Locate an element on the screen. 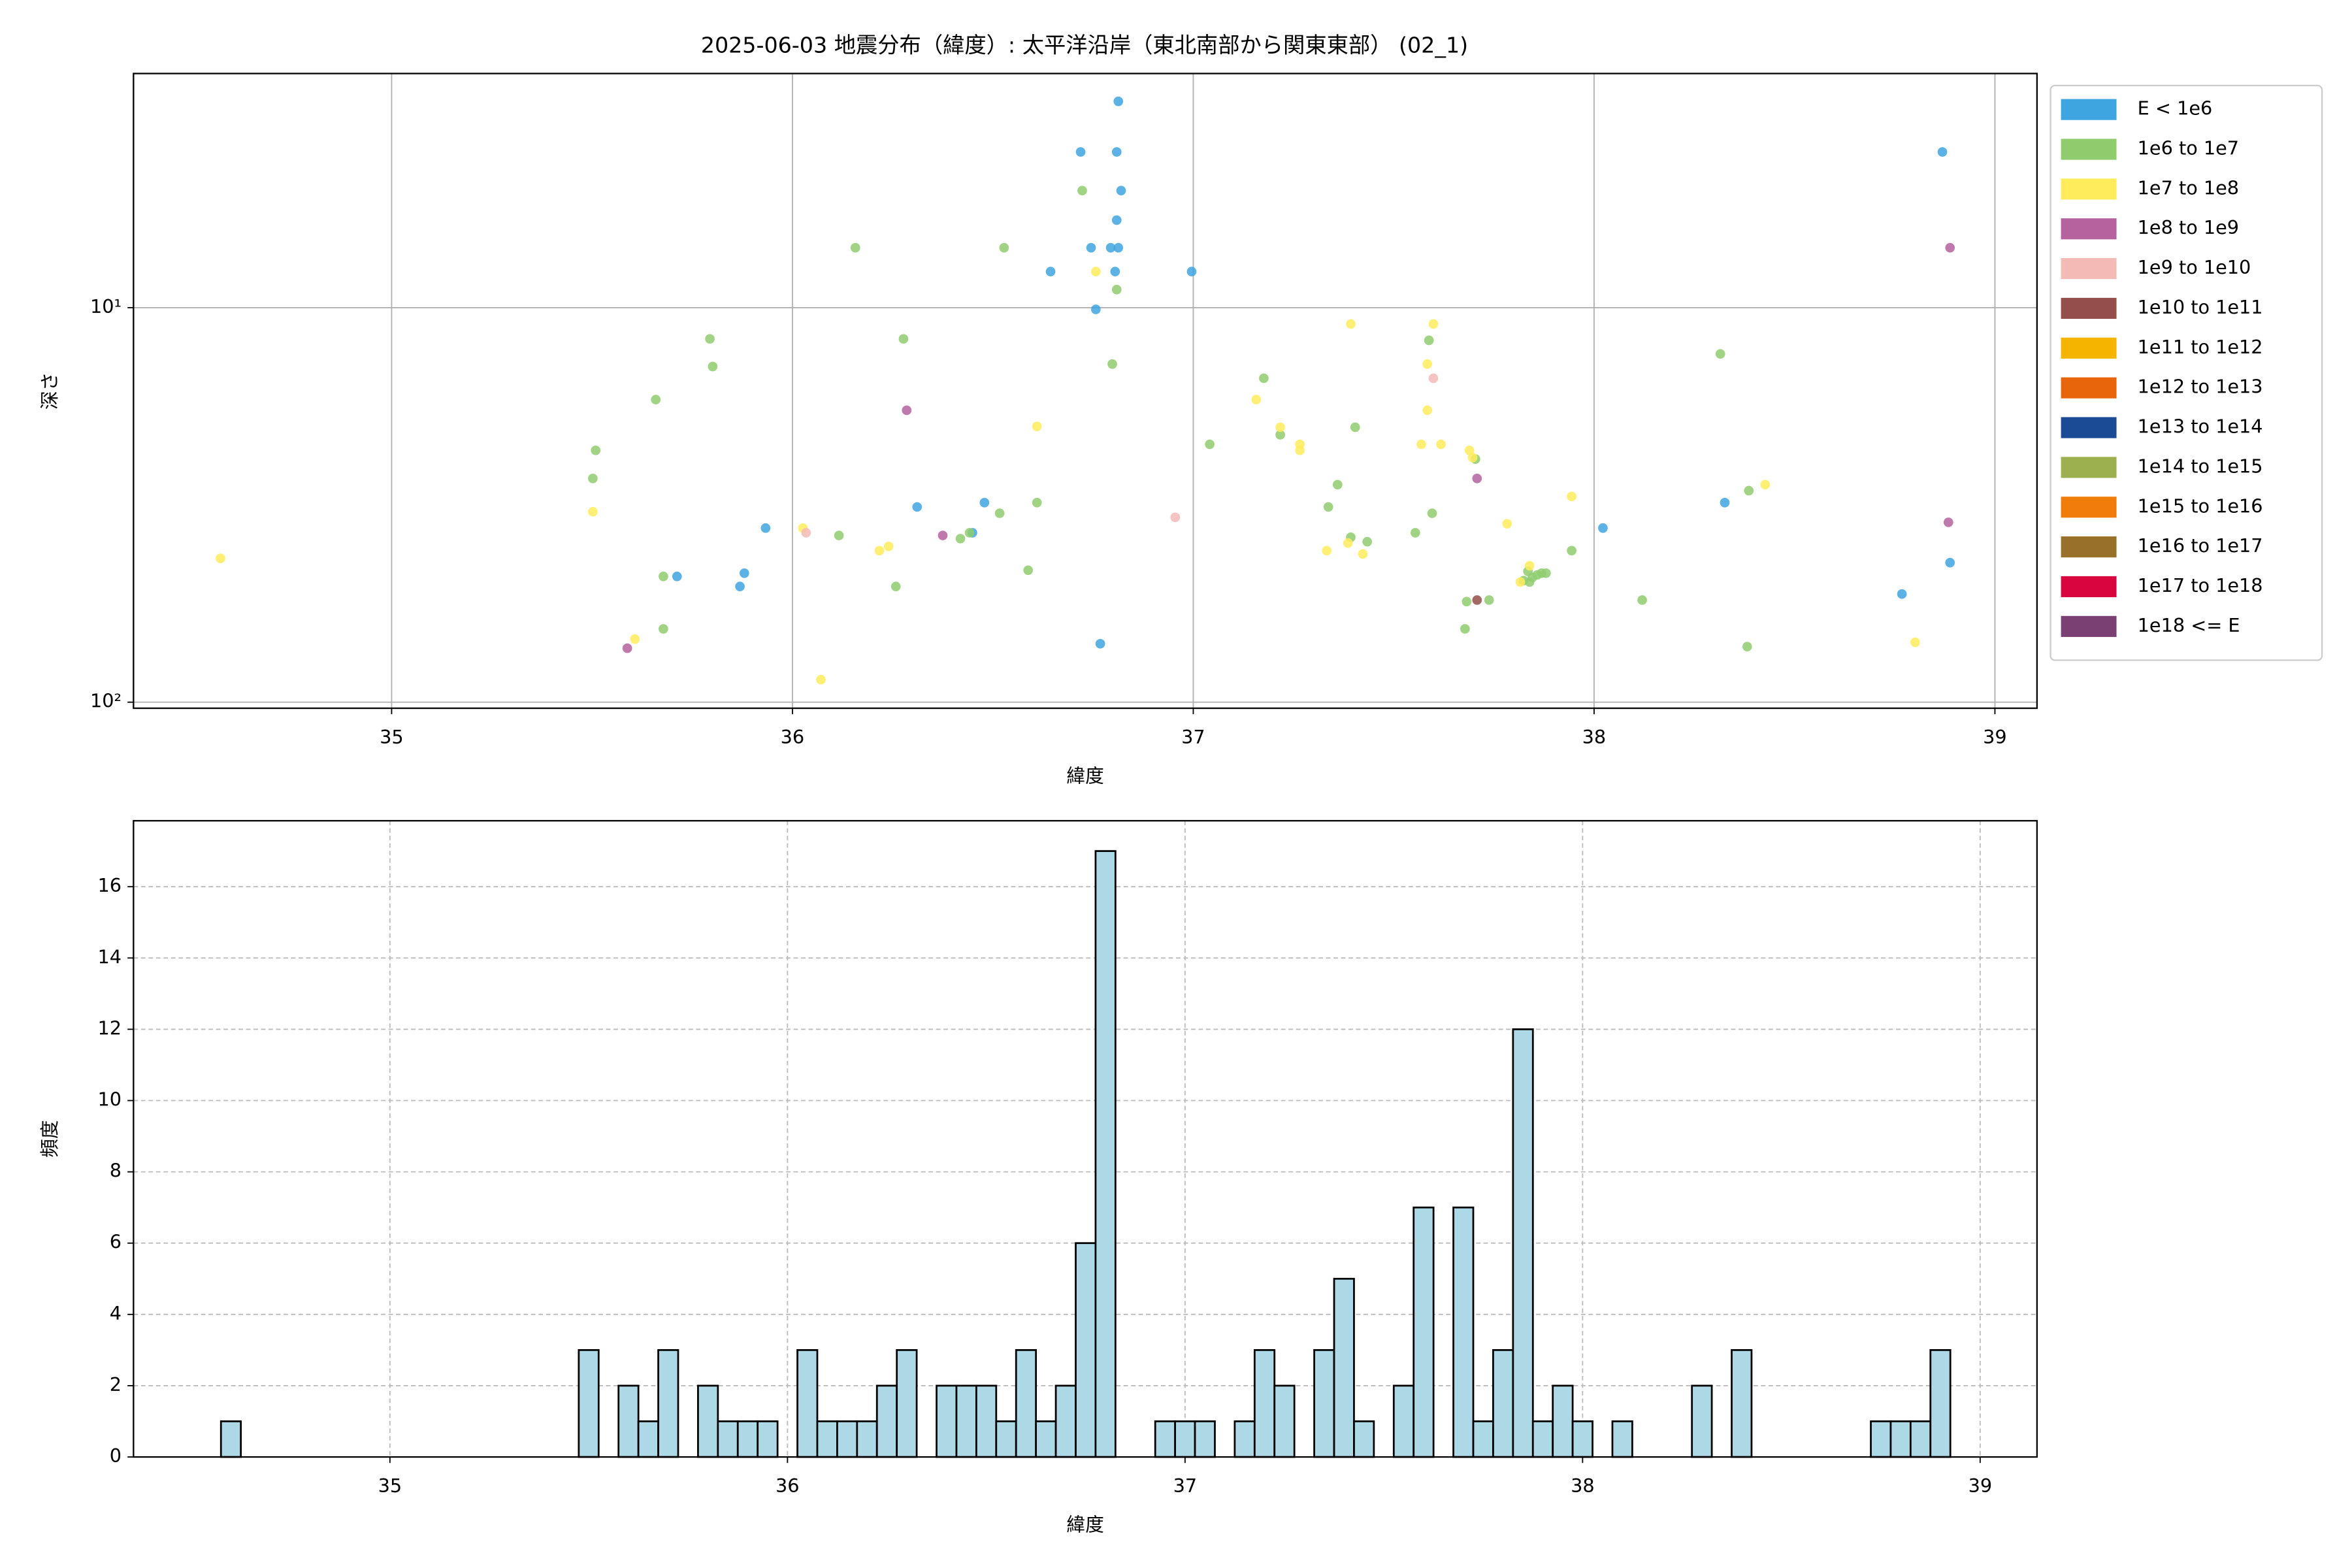  y-tick-label: 12 is located at coordinates (109, 1028).